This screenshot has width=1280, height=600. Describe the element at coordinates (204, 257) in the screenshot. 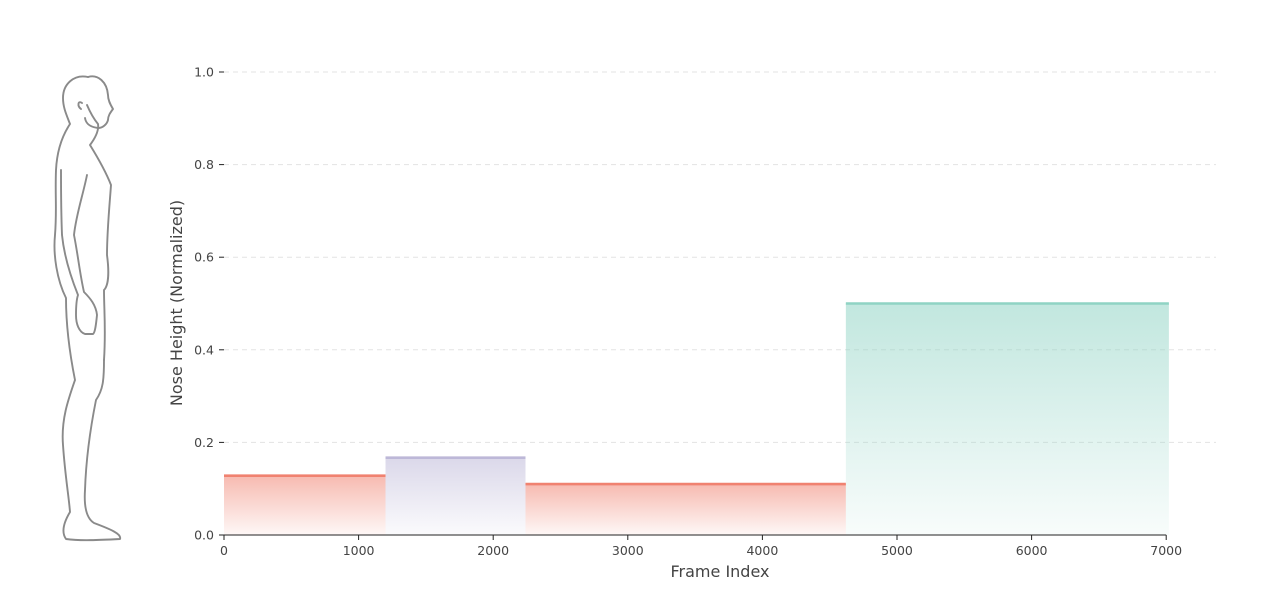

I see `y-tick-label: 0.6` at that location.